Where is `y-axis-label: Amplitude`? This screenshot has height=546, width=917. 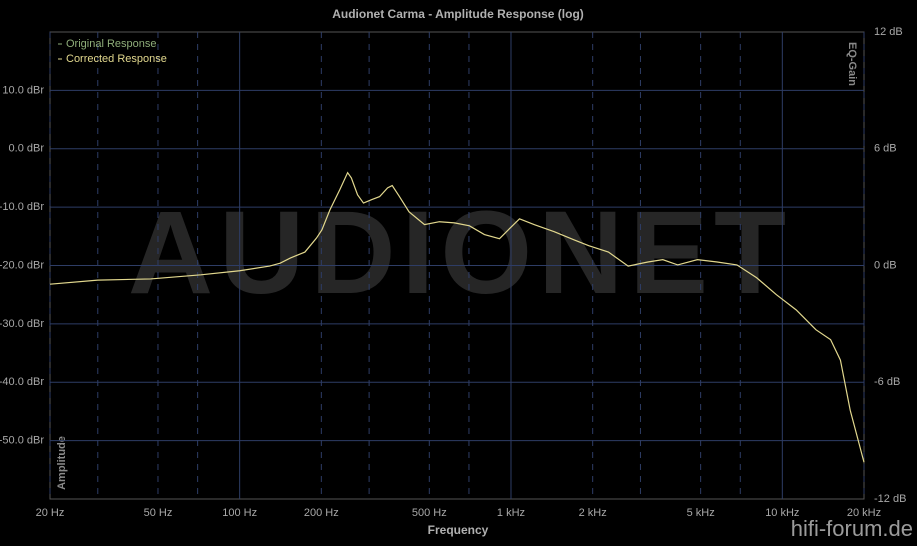 y-axis-label: Amplitude is located at coordinates (62, 463).